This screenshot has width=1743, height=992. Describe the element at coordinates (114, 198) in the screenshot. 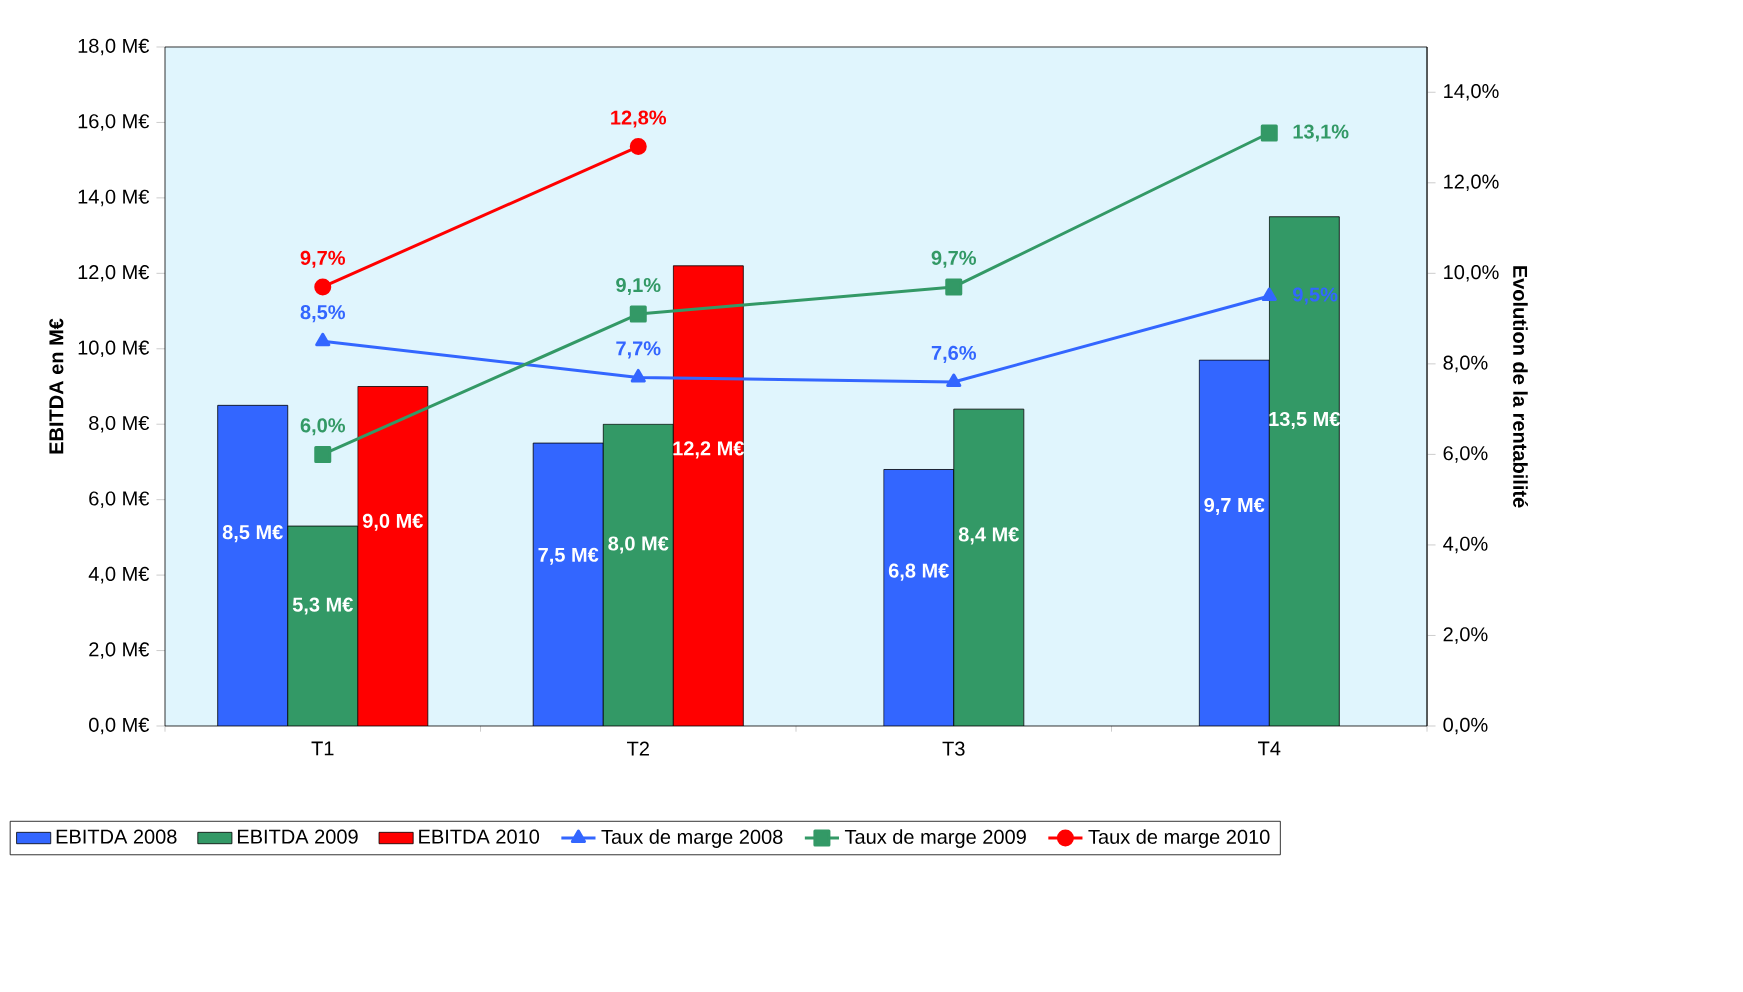

I see `y-tick-label: 14,0 M€` at that location.